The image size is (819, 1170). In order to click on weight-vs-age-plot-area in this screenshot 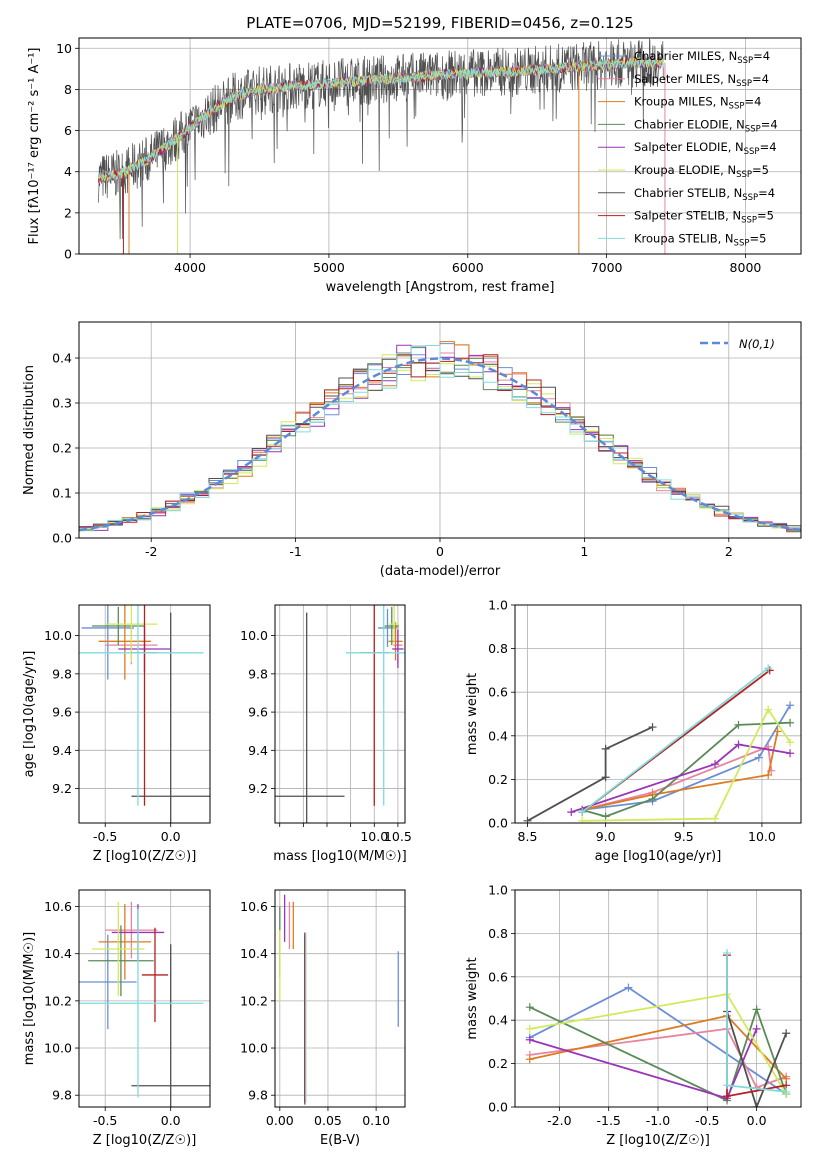, I will do `click(659, 743)`.